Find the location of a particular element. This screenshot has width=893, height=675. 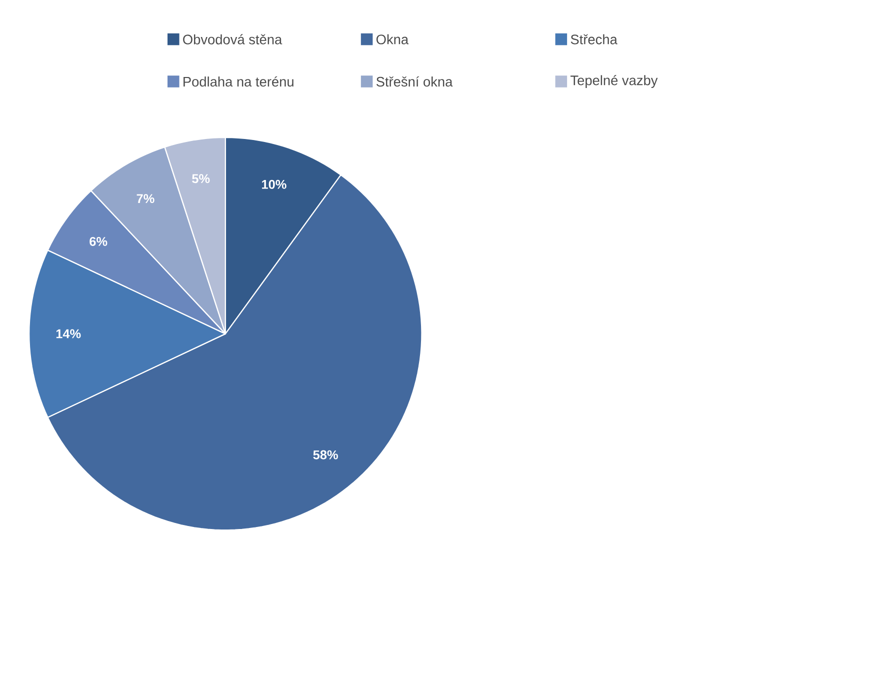

data-label: 5% is located at coordinates (201, 178).